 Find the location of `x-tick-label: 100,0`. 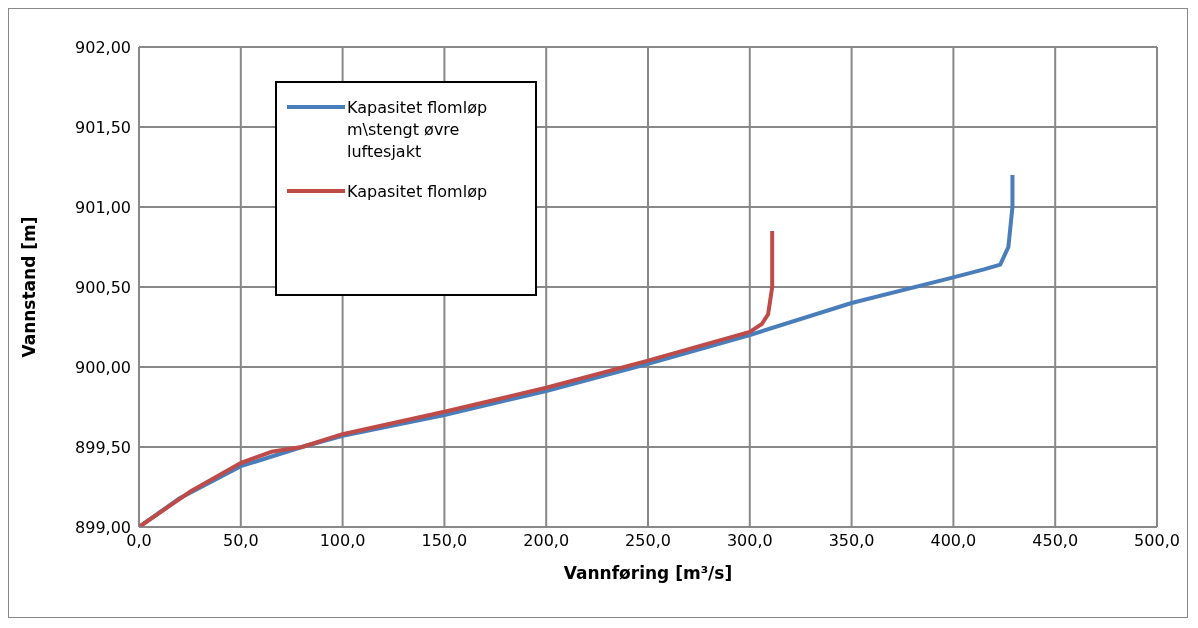

x-tick-label: 100,0 is located at coordinates (342, 541).